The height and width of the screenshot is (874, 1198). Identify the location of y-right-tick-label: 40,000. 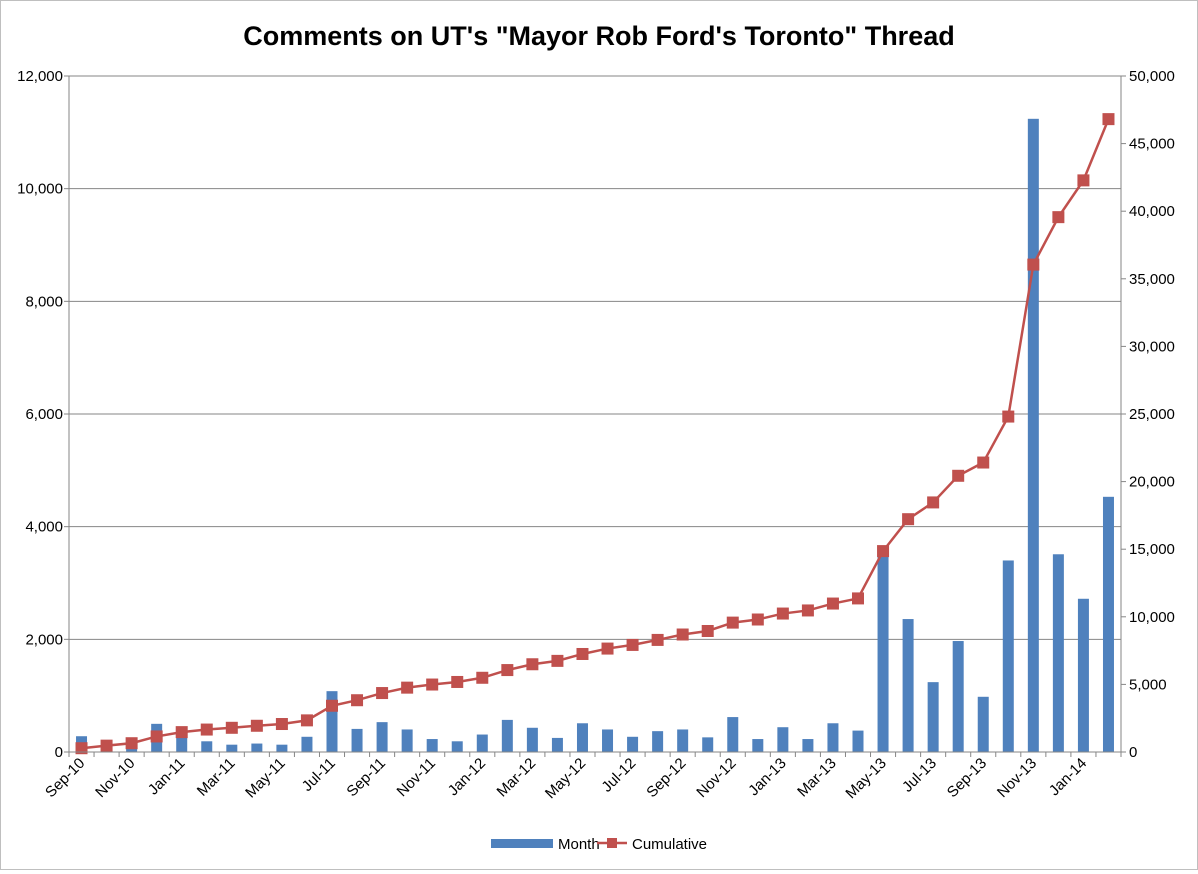
(1152, 211).